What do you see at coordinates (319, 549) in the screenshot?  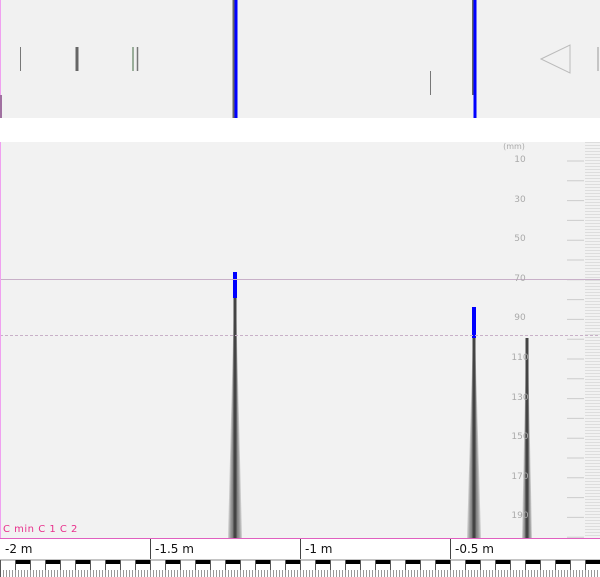 I see `ruler-label: -1 m` at bounding box center [319, 549].